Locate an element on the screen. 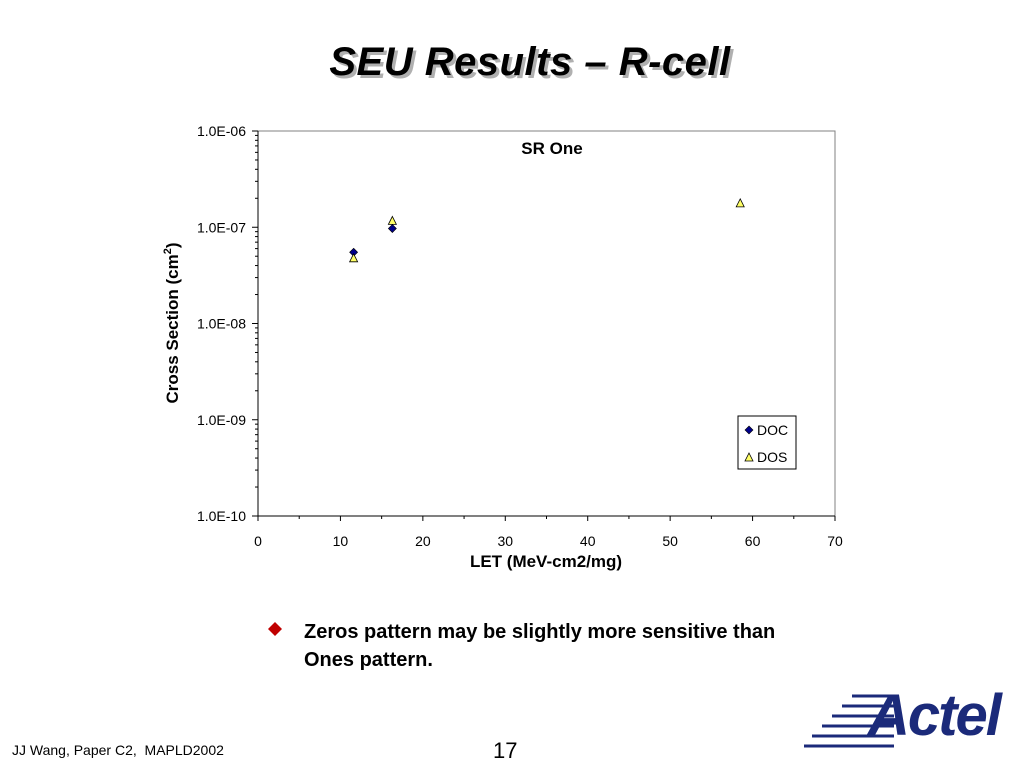 The height and width of the screenshot is (768, 1024). y-tick-label: 1.0E-08 is located at coordinates (221, 324).